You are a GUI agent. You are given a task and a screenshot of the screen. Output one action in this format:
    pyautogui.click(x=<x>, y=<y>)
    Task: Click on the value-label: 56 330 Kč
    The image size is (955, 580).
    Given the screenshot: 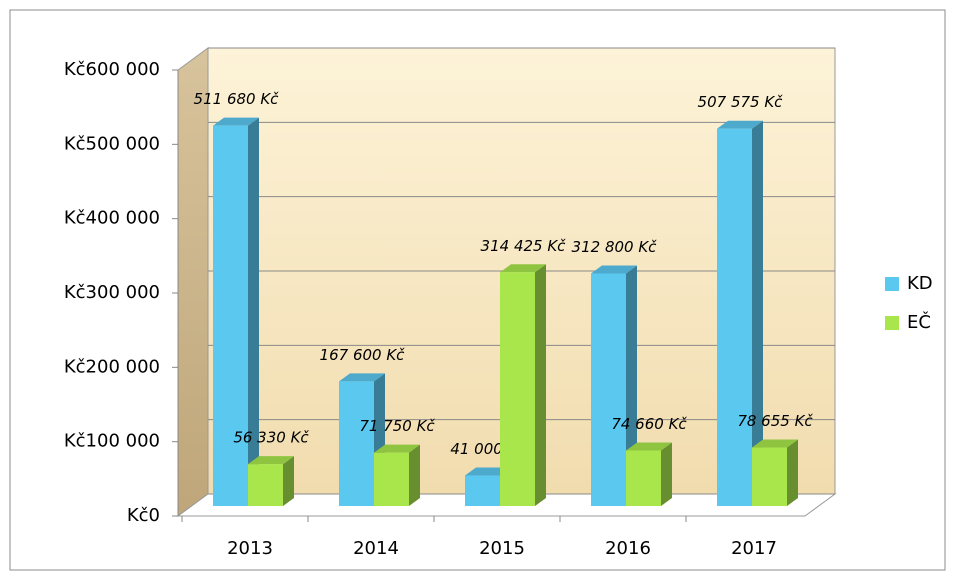 What is the action you would take?
    pyautogui.click(x=271, y=438)
    